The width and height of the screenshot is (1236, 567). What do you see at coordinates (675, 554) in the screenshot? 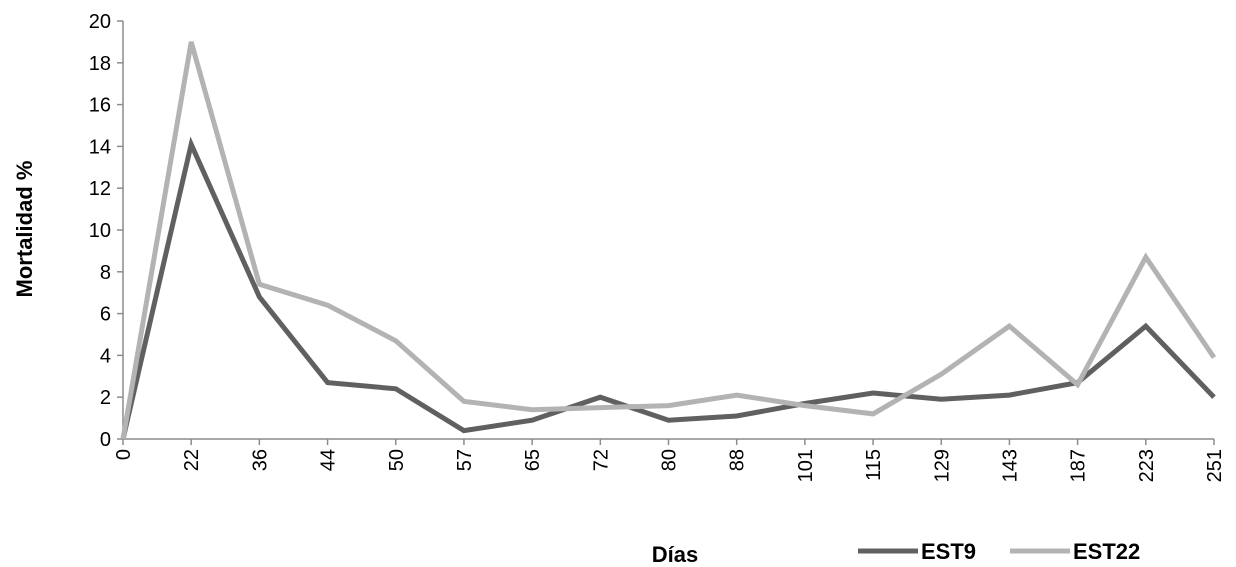
I see `x-axis-title: Días` at bounding box center [675, 554].